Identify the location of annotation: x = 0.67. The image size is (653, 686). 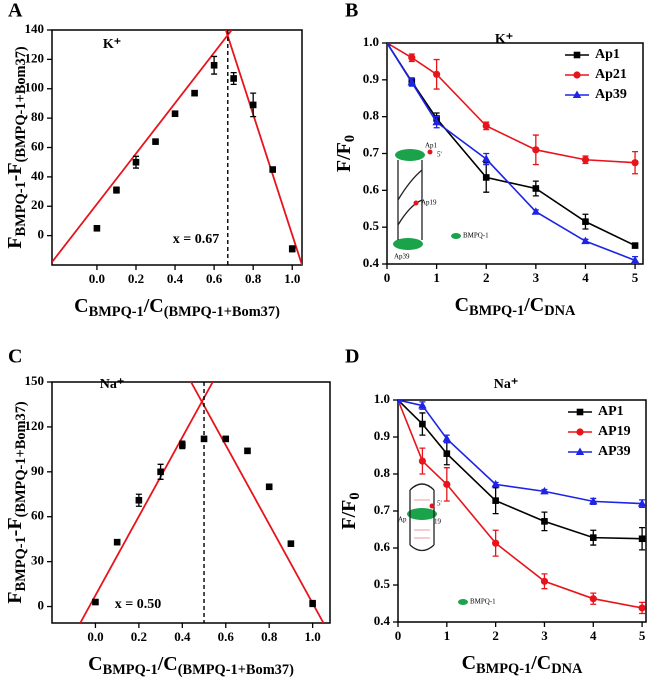
(196, 239).